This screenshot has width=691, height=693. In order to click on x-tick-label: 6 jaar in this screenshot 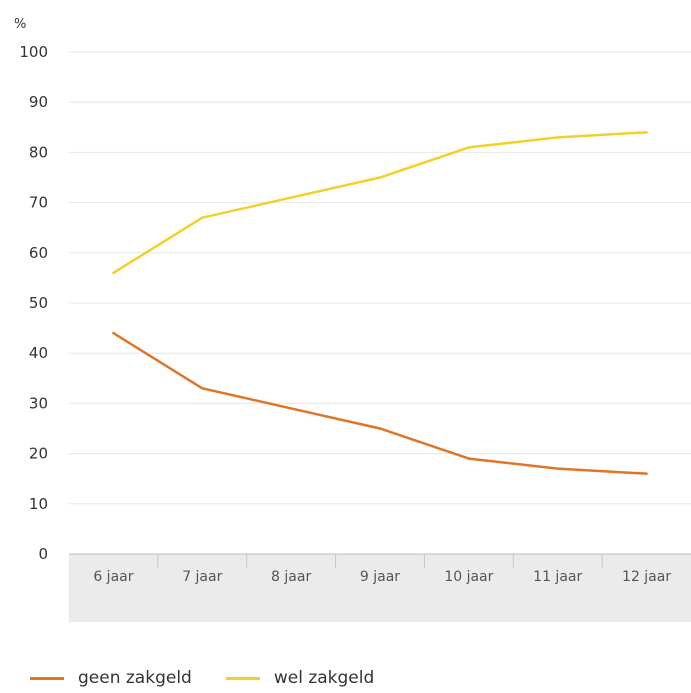, I will do `click(113, 577)`.